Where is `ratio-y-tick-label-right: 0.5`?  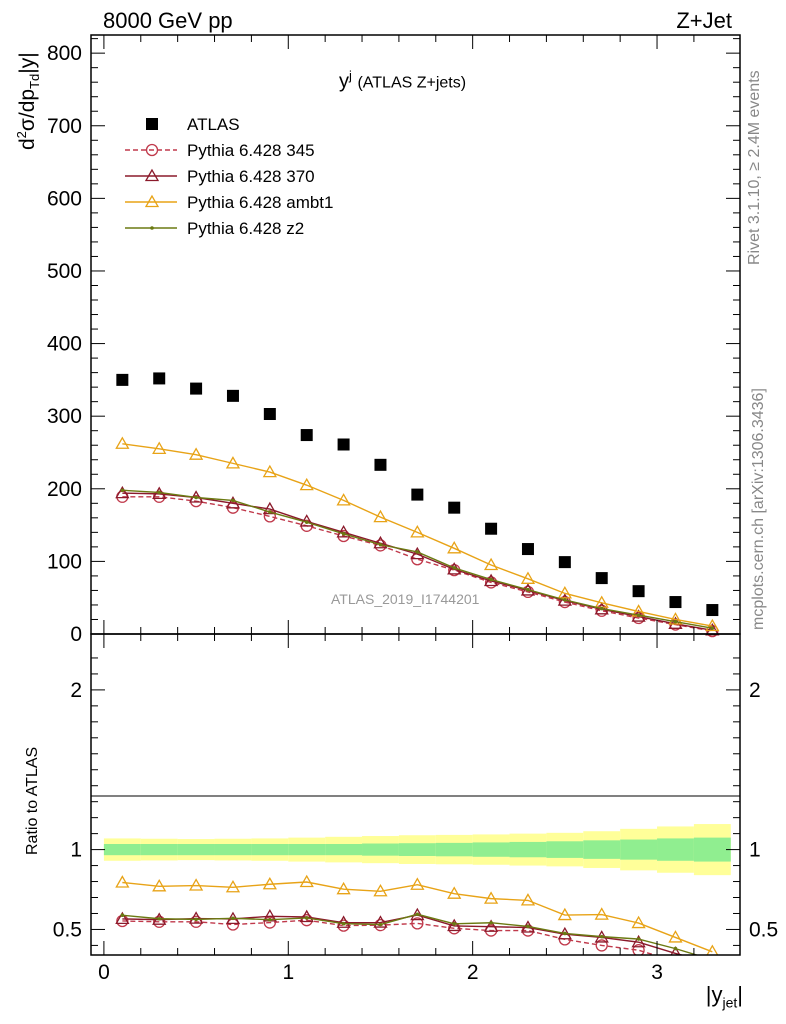
ratio-y-tick-label-right: 0.5 is located at coordinates (763, 929).